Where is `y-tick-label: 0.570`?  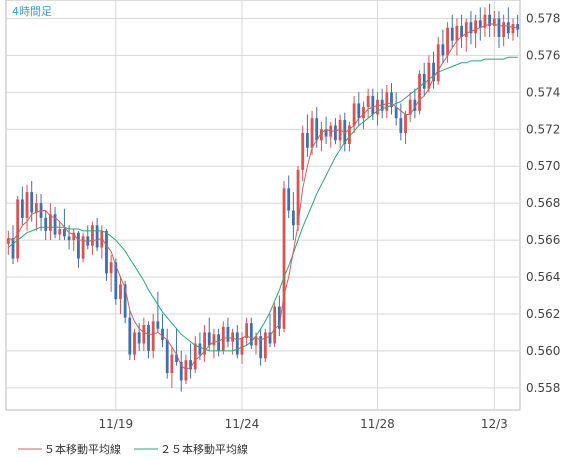
y-tick-label: 0.570 is located at coordinates (543, 166).